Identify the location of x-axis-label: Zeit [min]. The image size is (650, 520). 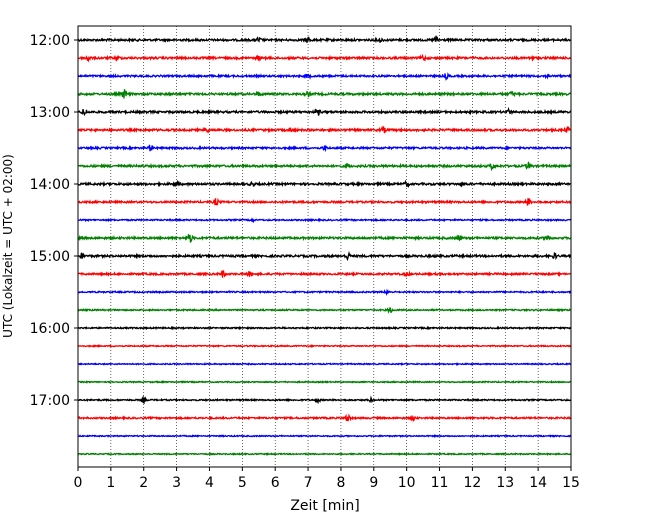
(324, 506).